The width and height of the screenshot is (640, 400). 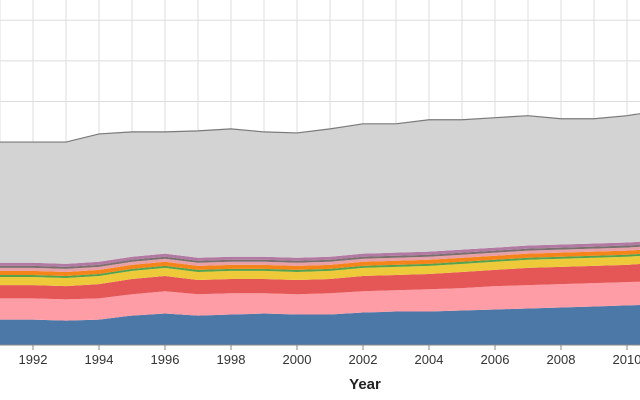 What do you see at coordinates (363, 359) in the screenshot?
I see `x-tick-label: 2002` at bounding box center [363, 359].